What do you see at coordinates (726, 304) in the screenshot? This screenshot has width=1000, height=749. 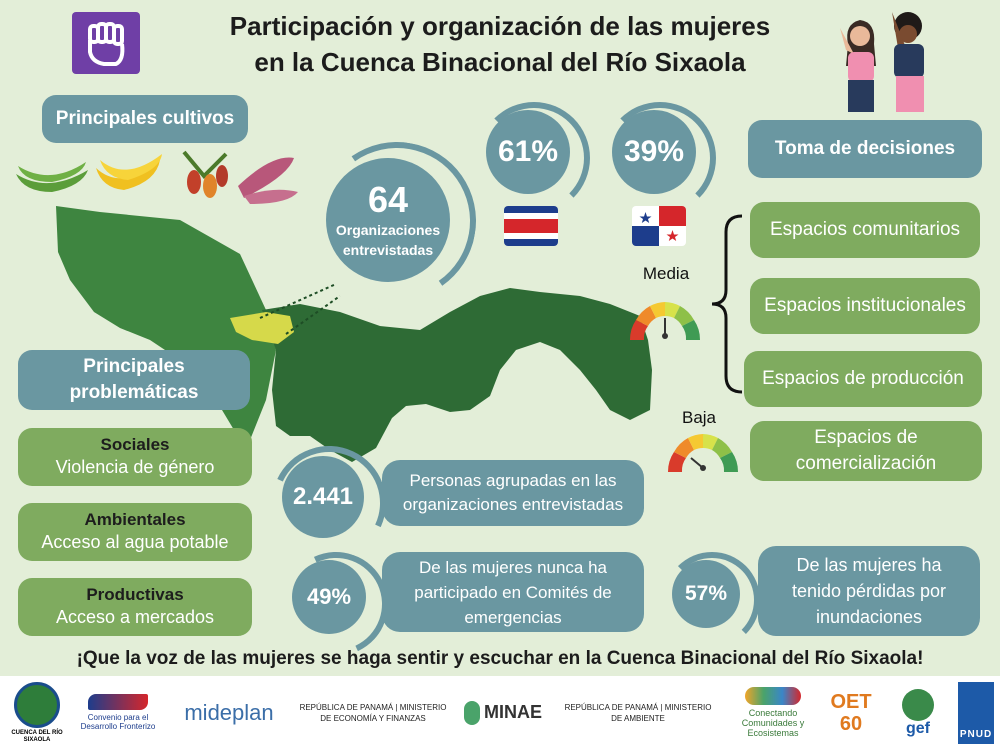 I see `brace` at bounding box center [726, 304].